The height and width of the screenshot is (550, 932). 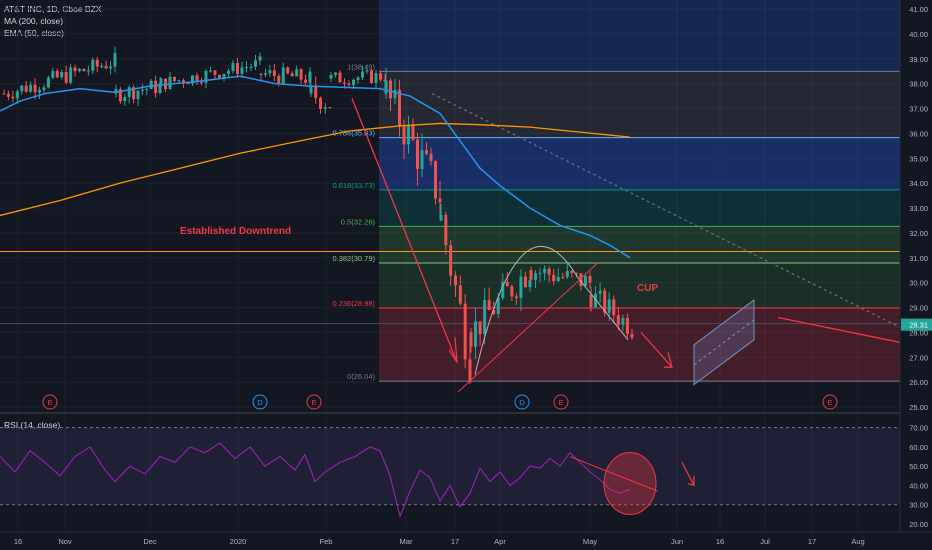 What do you see at coordinates (918, 59) in the screenshot?
I see `price-tick-label: 39.00` at bounding box center [918, 59].